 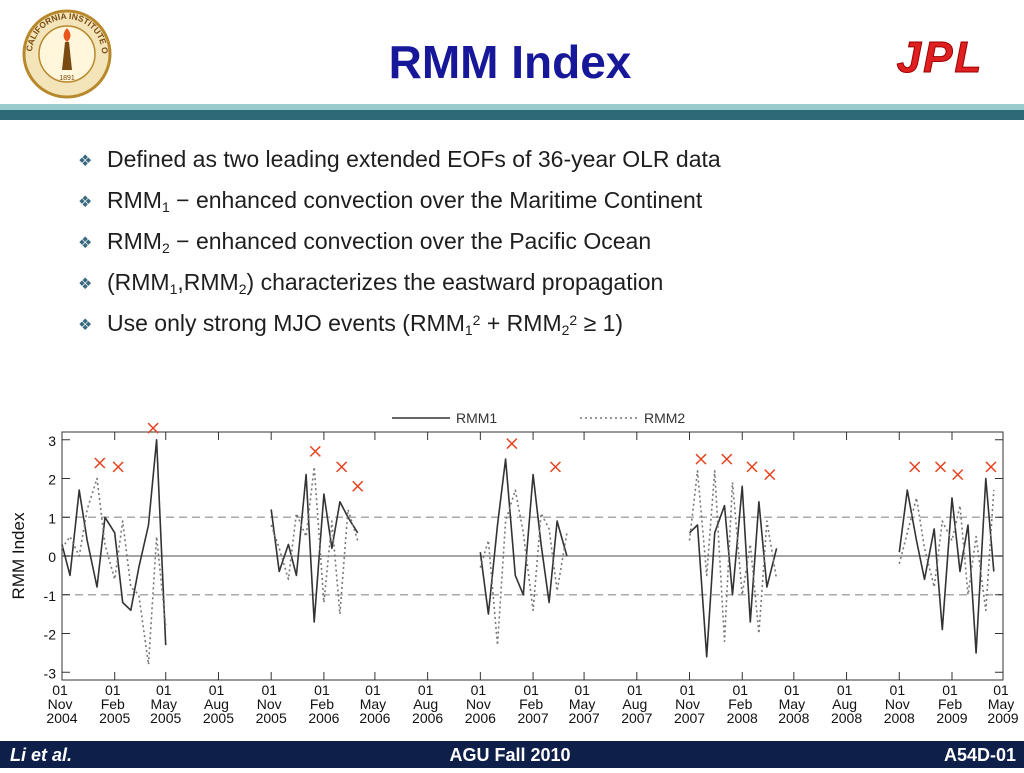 I want to click on x-tick-label: 01 May 2006, so click(x=374, y=704).